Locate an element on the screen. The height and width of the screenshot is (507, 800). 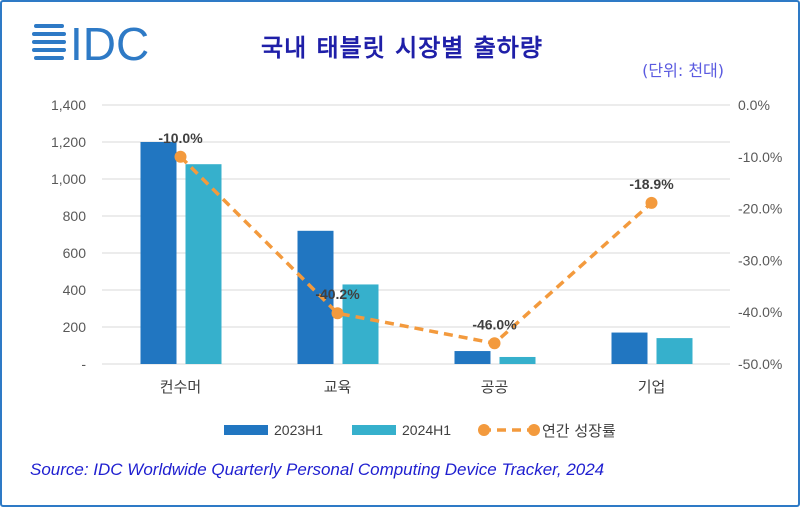
growth-data-label: -40.2% is located at coordinates (337, 294).